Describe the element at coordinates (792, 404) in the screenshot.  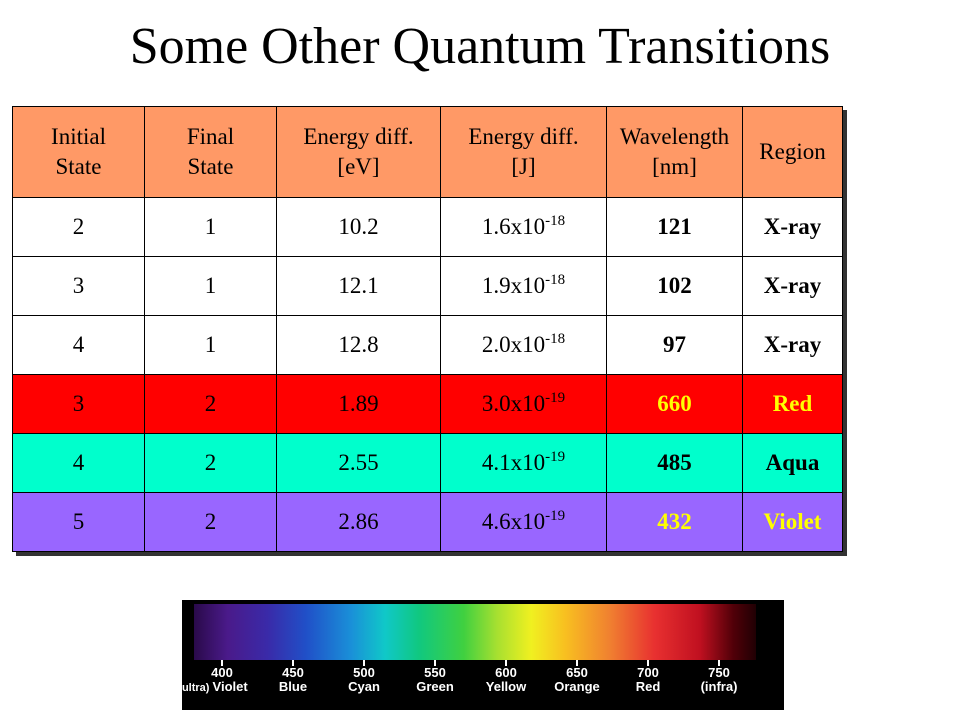
I see `cell-region: Red` at that location.